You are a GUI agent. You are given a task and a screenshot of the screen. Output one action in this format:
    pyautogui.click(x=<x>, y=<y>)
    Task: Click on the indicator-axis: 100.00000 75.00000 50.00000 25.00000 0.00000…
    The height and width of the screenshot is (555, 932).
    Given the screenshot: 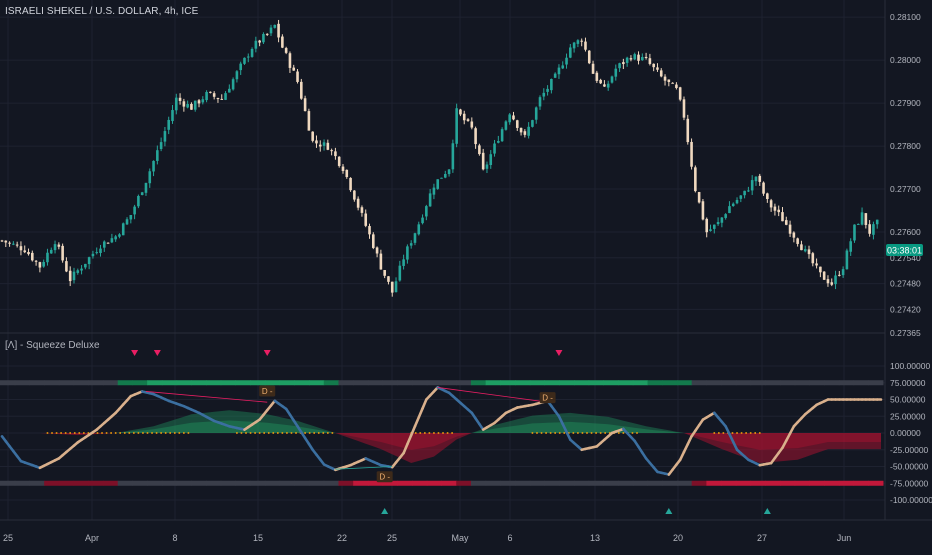 What is the action you would take?
    pyautogui.click(x=911, y=433)
    